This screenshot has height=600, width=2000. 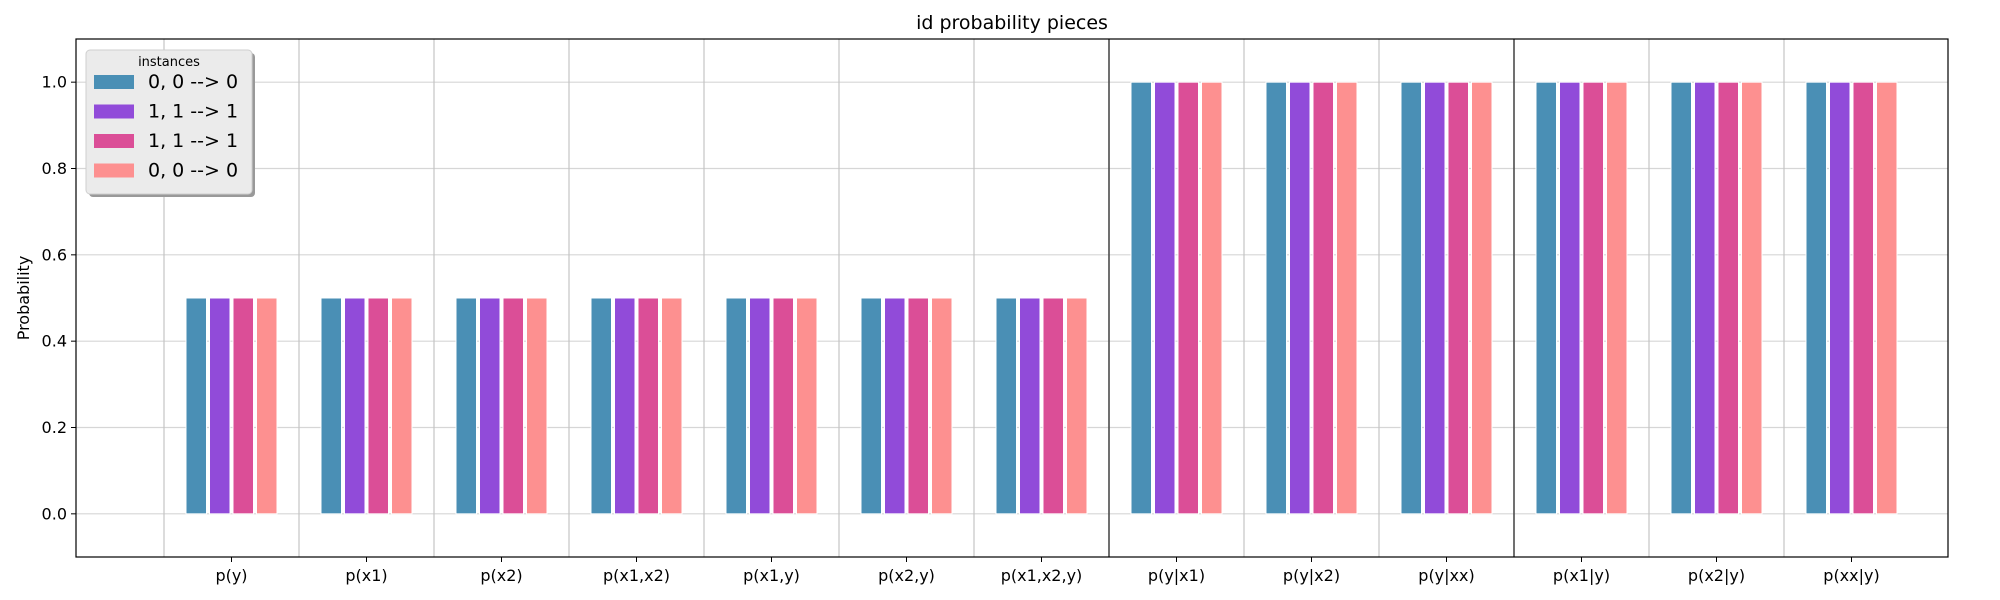 I want to click on legend-entries: 0, 0 --> 0 1, 1 --> 1 1, 1 --> 1 0, 0 --> 0, so click(x=166, y=126).